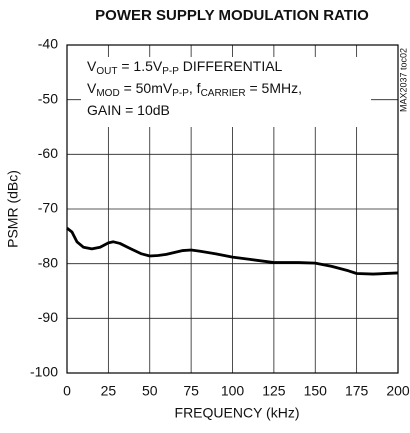  What do you see at coordinates (357, 391) in the screenshot?
I see `x-tick-label: 175` at bounding box center [357, 391].